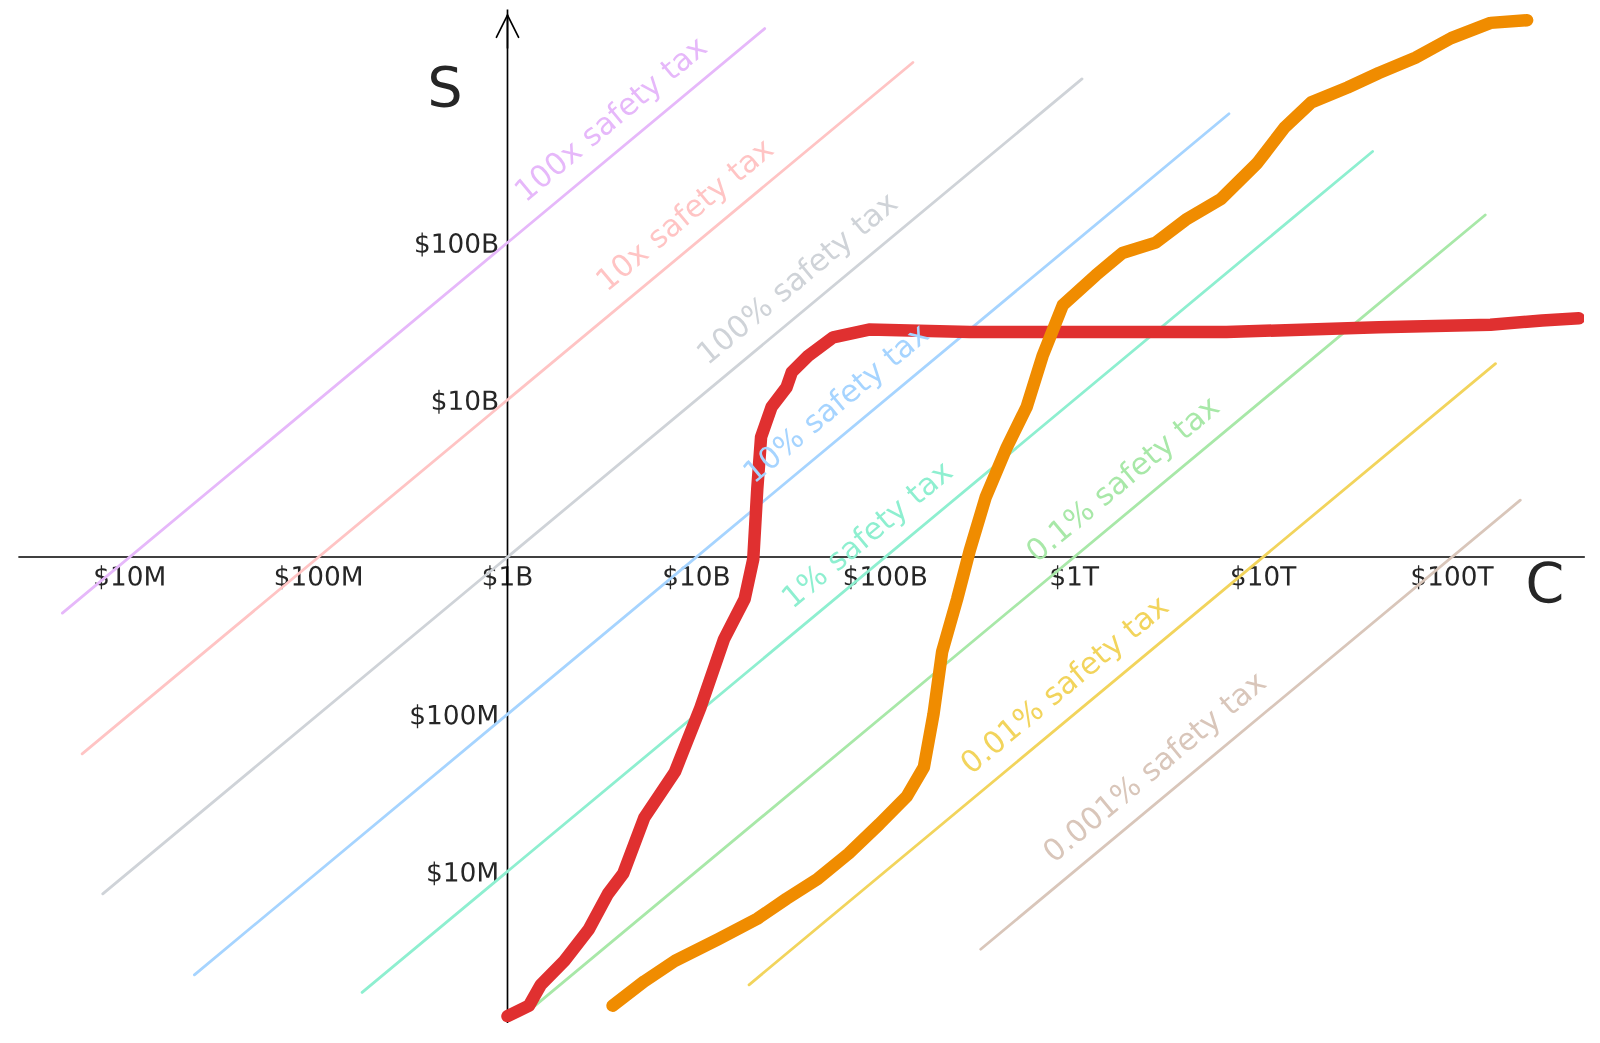 This screenshot has width=1600, height=1043. What do you see at coordinates (457, 244) in the screenshot?
I see `y-tick-label: $100B` at bounding box center [457, 244].